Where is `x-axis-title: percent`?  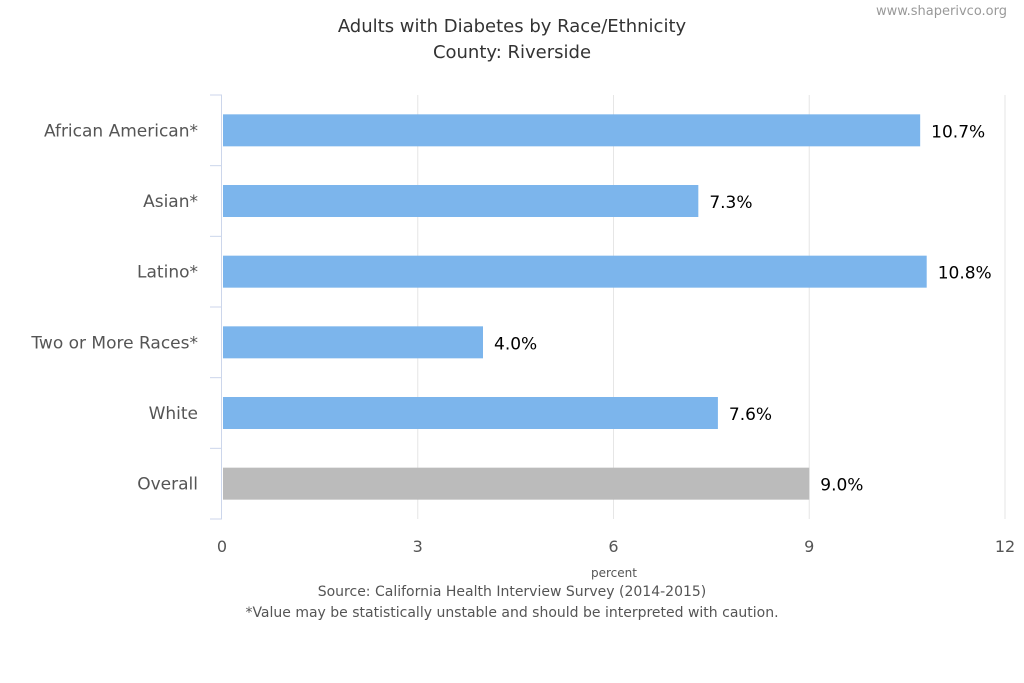
x-axis-title: percent is located at coordinates (614, 573).